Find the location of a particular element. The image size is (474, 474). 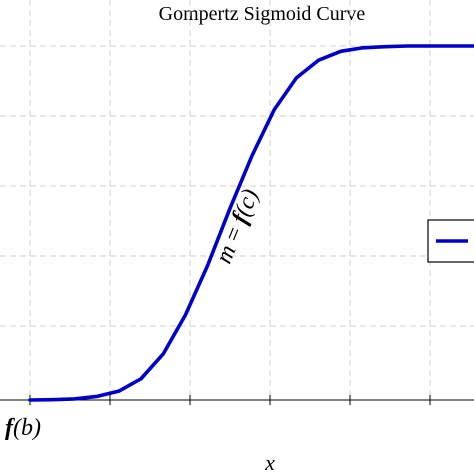

x-ticks is located at coordinates (230, 400).